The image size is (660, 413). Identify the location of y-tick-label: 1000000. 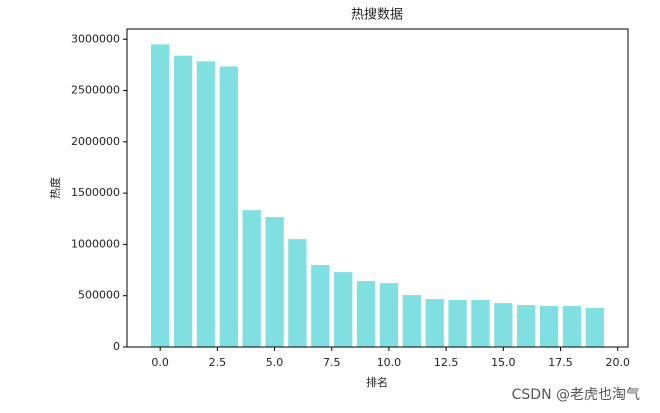
(95, 243).